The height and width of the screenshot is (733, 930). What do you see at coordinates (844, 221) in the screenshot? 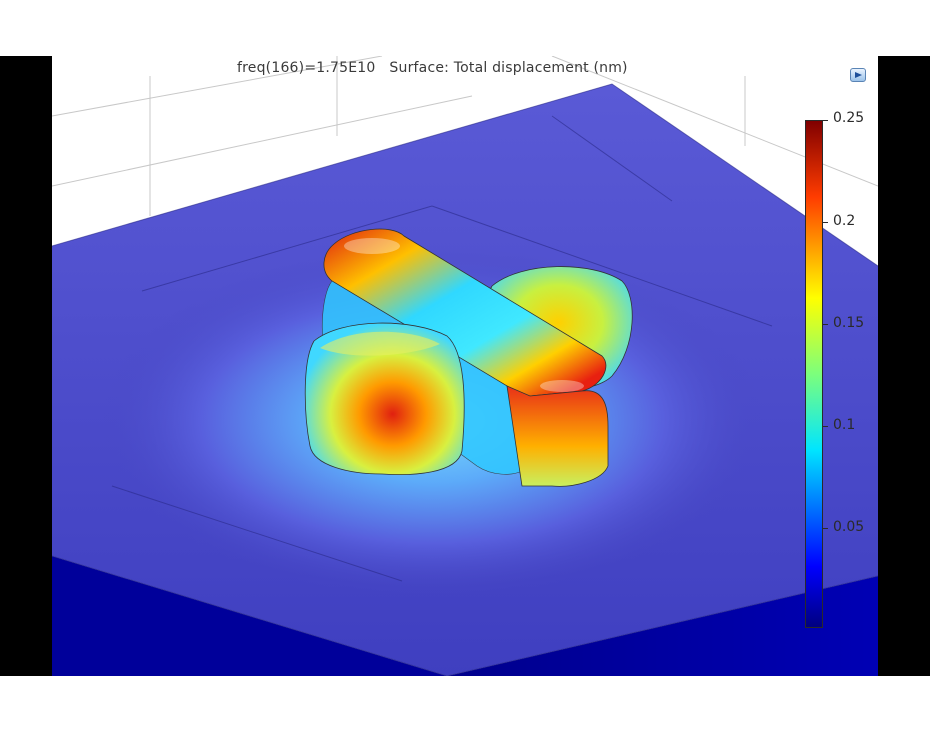
I see `colorbar-tick-label: 0.2` at bounding box center [844, 221].